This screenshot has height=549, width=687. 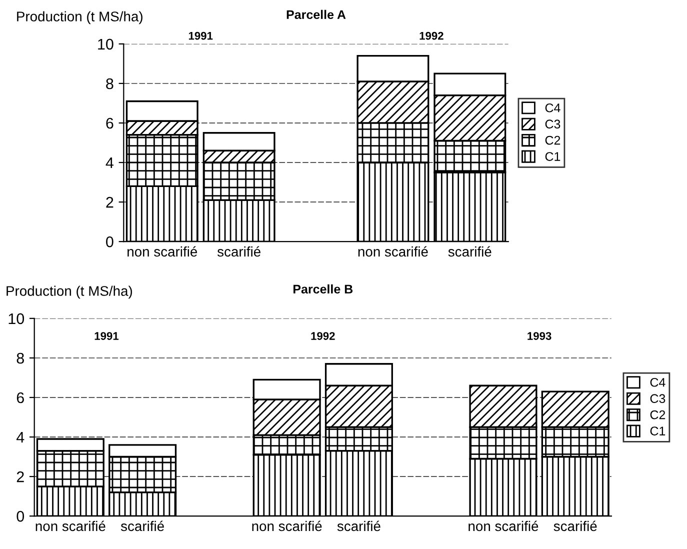 I want to click on chart-title: Parcelle A, so click(x=316, y=15).